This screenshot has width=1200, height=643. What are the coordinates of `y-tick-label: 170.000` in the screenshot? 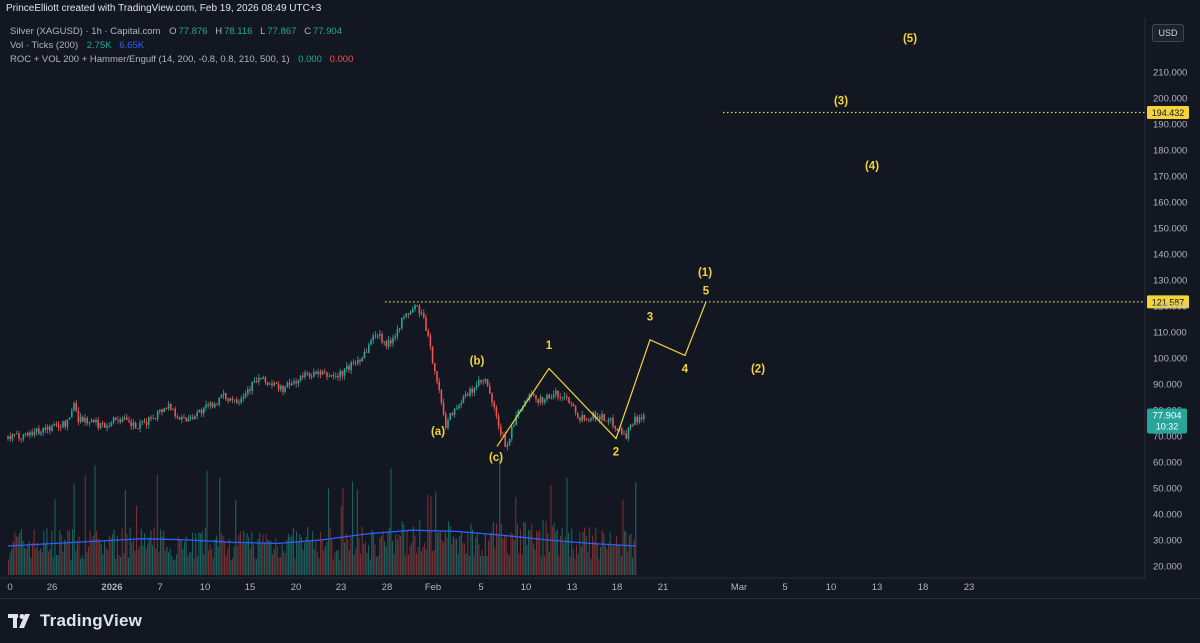 It's located at (1170, 177).